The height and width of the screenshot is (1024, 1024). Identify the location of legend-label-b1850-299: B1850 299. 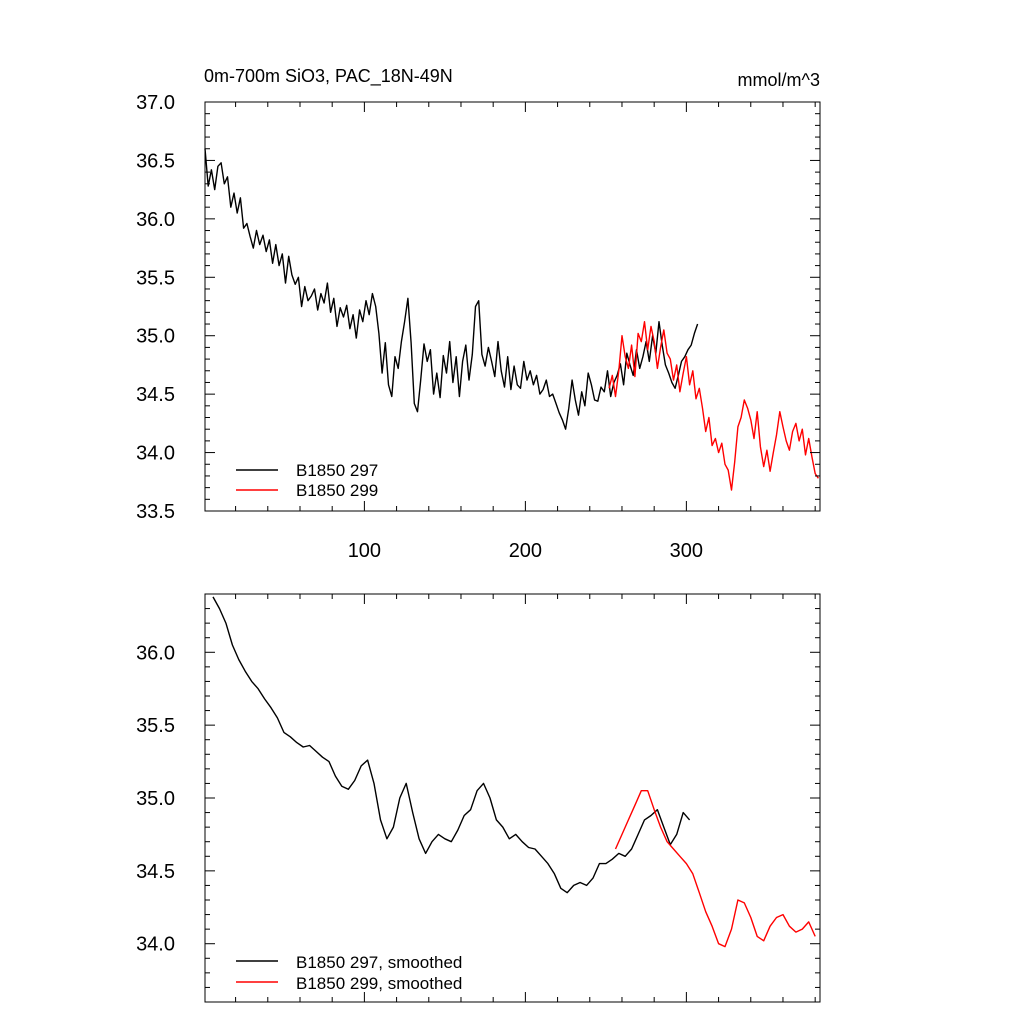
(337, 490).